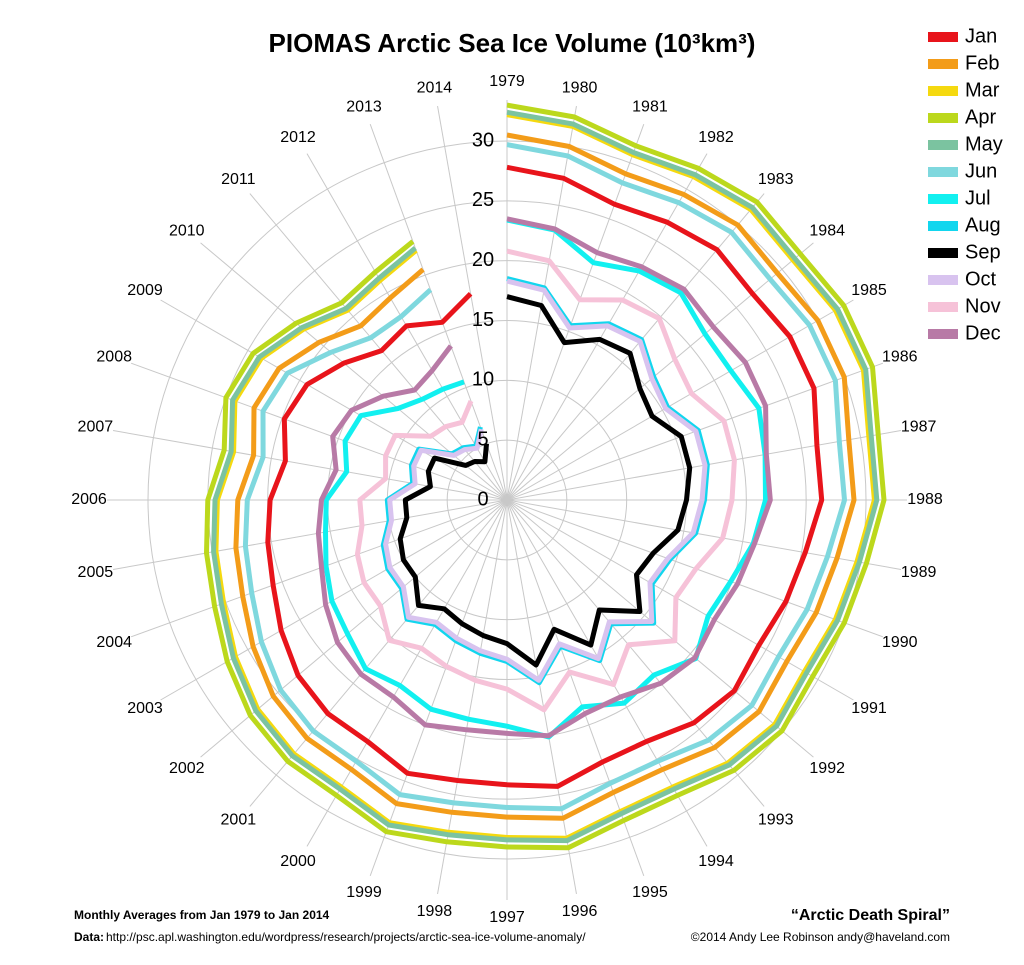 The image size is (1024, 965). I want to click on year-label: 1986, so click(900, 356).